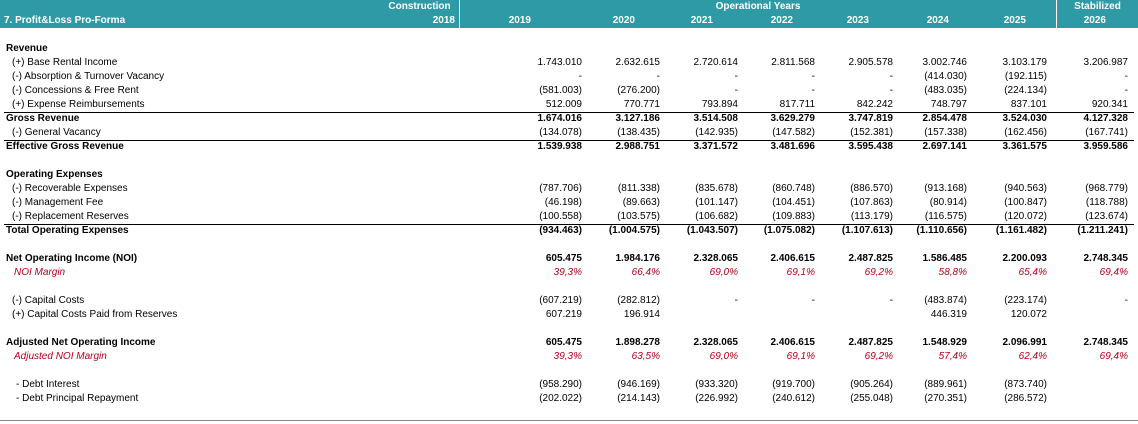 The width and height of the screenshot is (1138, 424). What do you see at coordinates (793, 342) in the screenshot?
I see `row-value-2022: 2.406.615` at bounding box center [793, 342].